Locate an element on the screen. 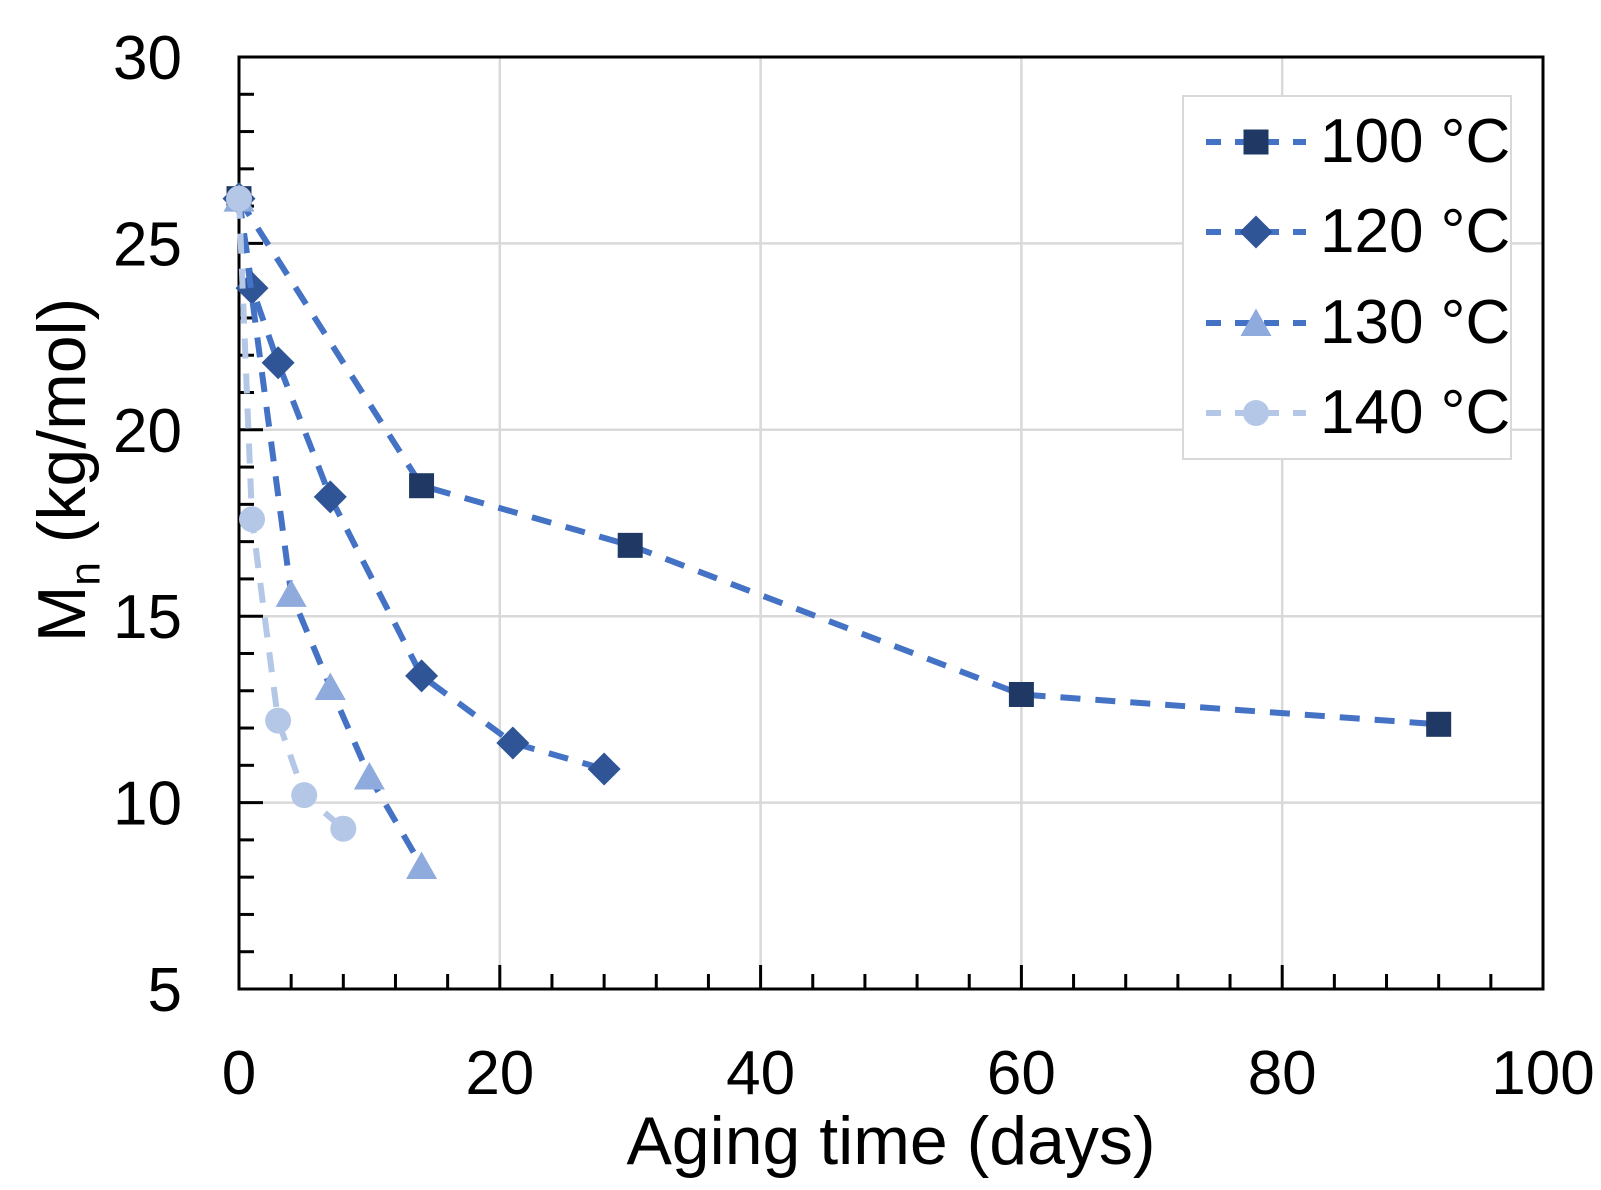  x-tick-label: 20 is located at coordinates (499, 1073).